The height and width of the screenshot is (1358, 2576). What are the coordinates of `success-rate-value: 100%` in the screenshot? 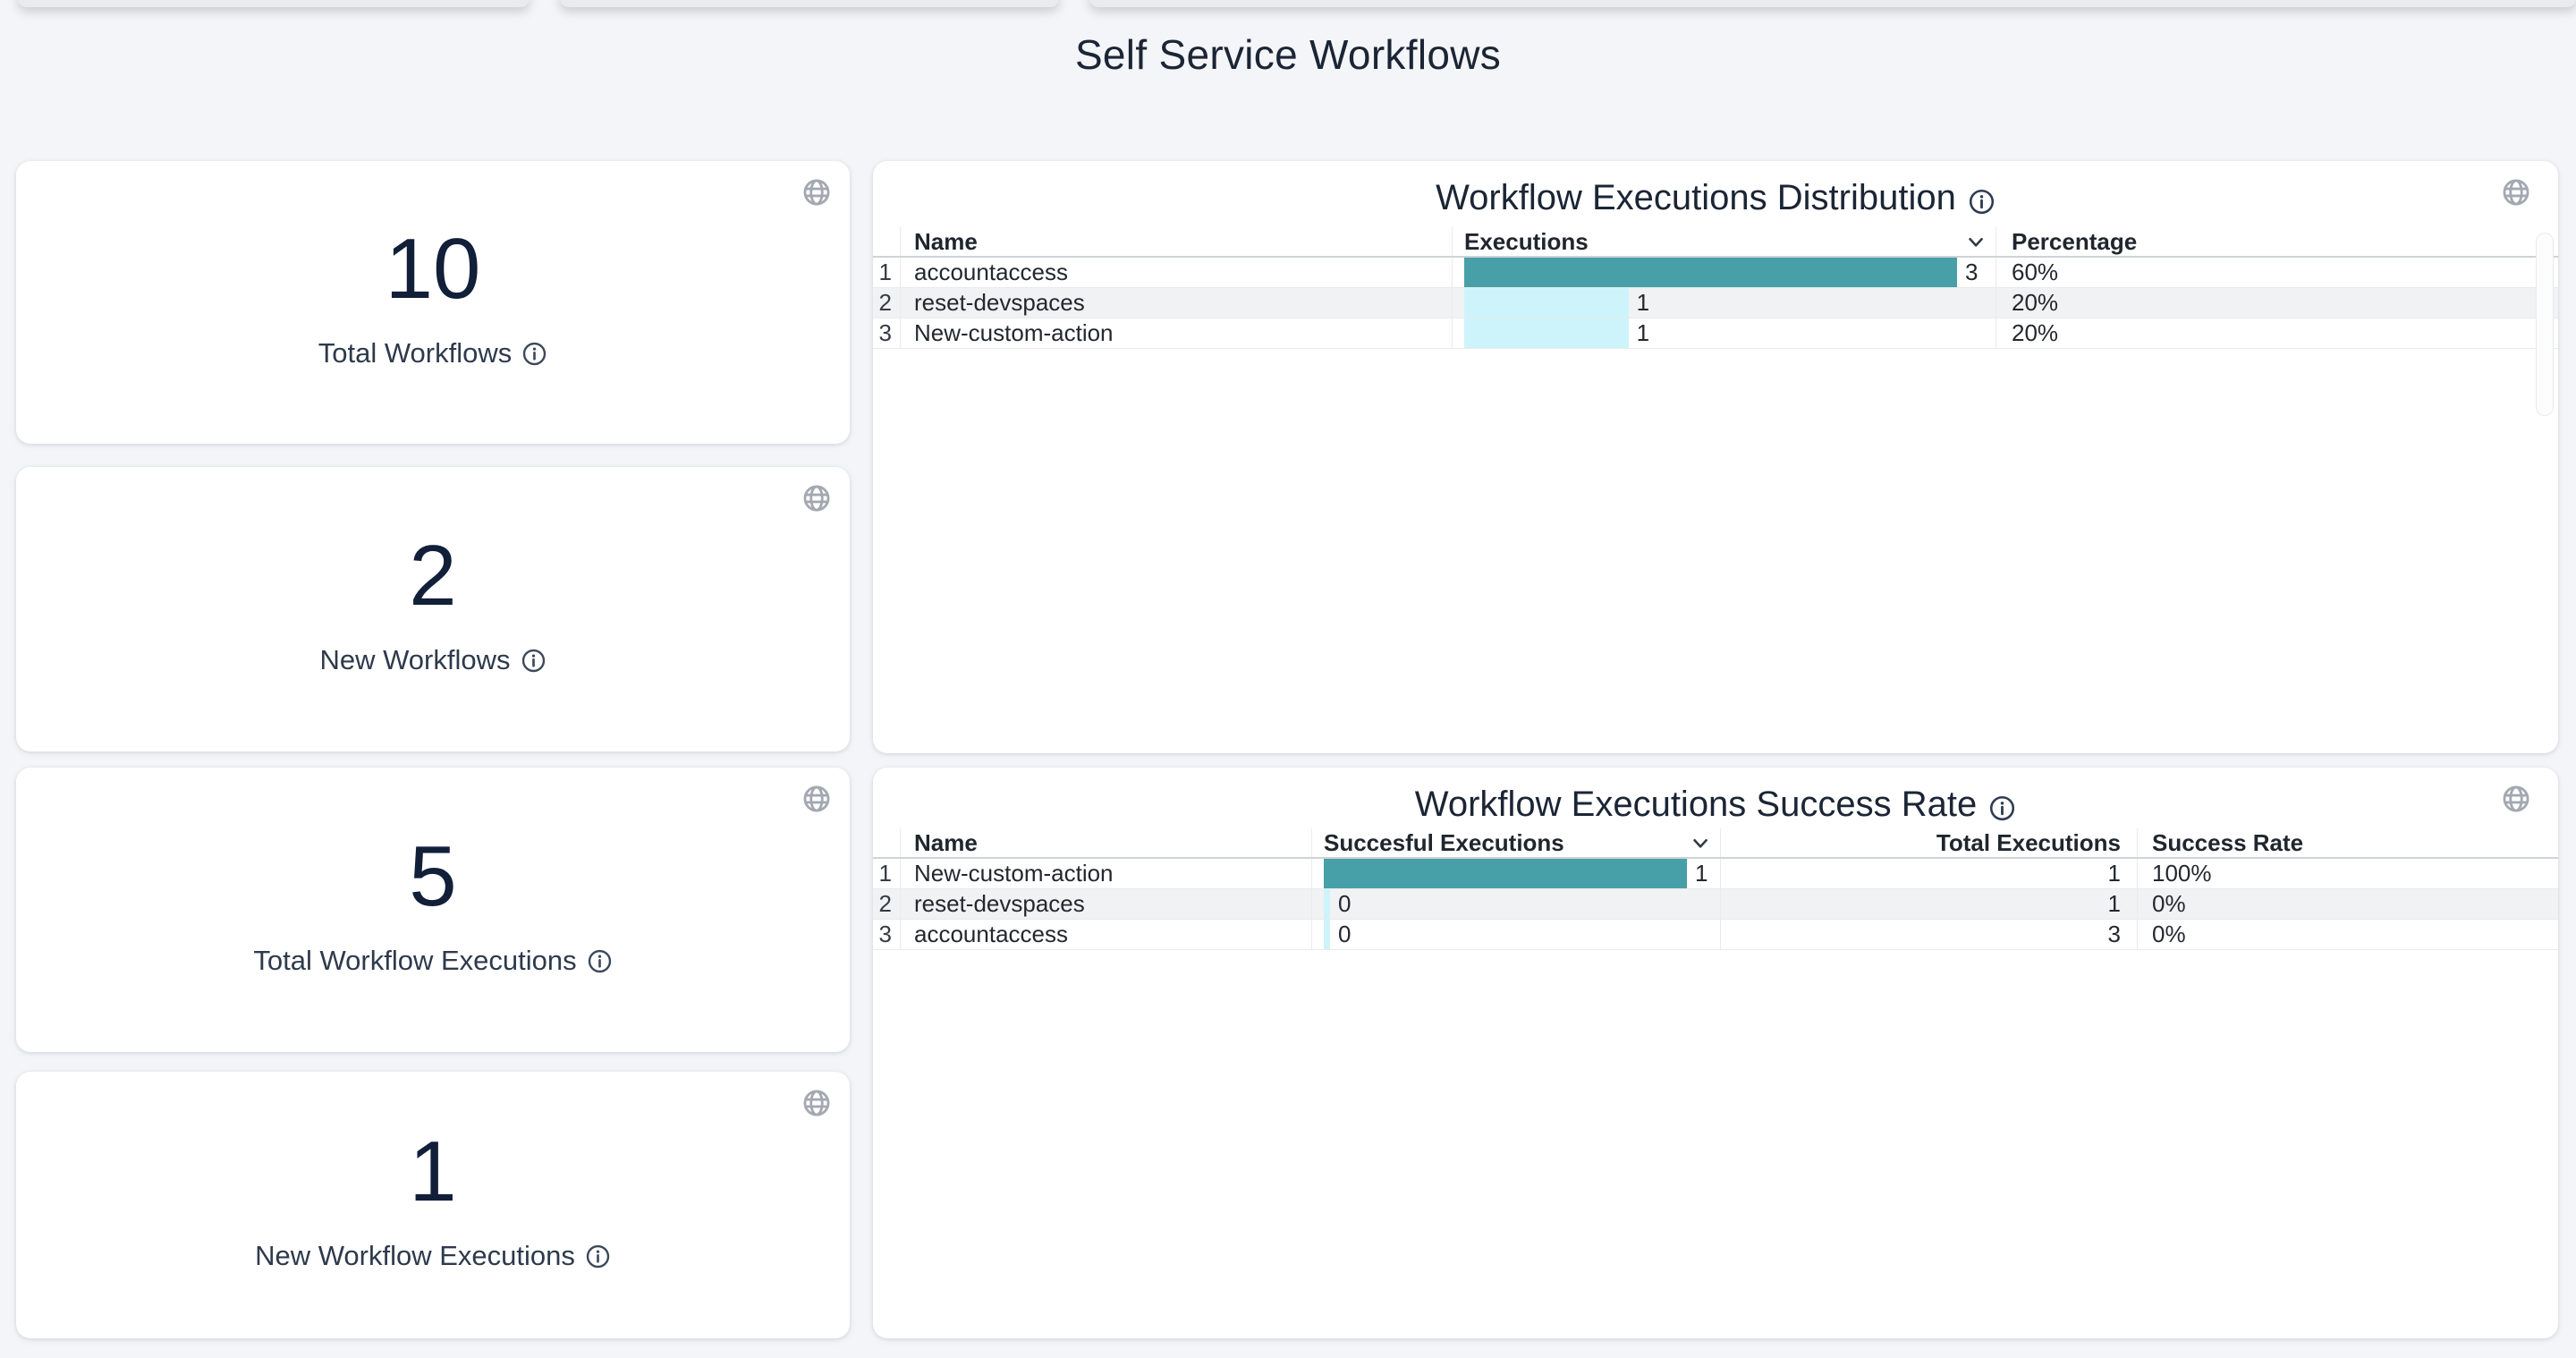 It's located at (2347, 873).